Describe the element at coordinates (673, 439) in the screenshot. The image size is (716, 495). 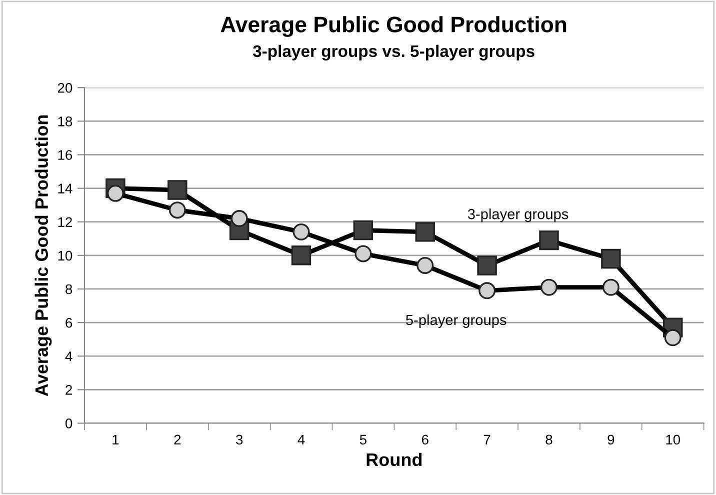
I see `x-tick-label: 10` at that location.